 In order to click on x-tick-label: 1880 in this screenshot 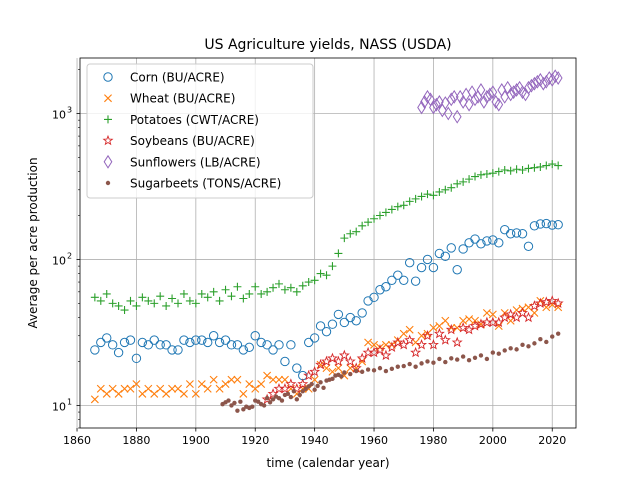, I will do `click(136, 440)`.